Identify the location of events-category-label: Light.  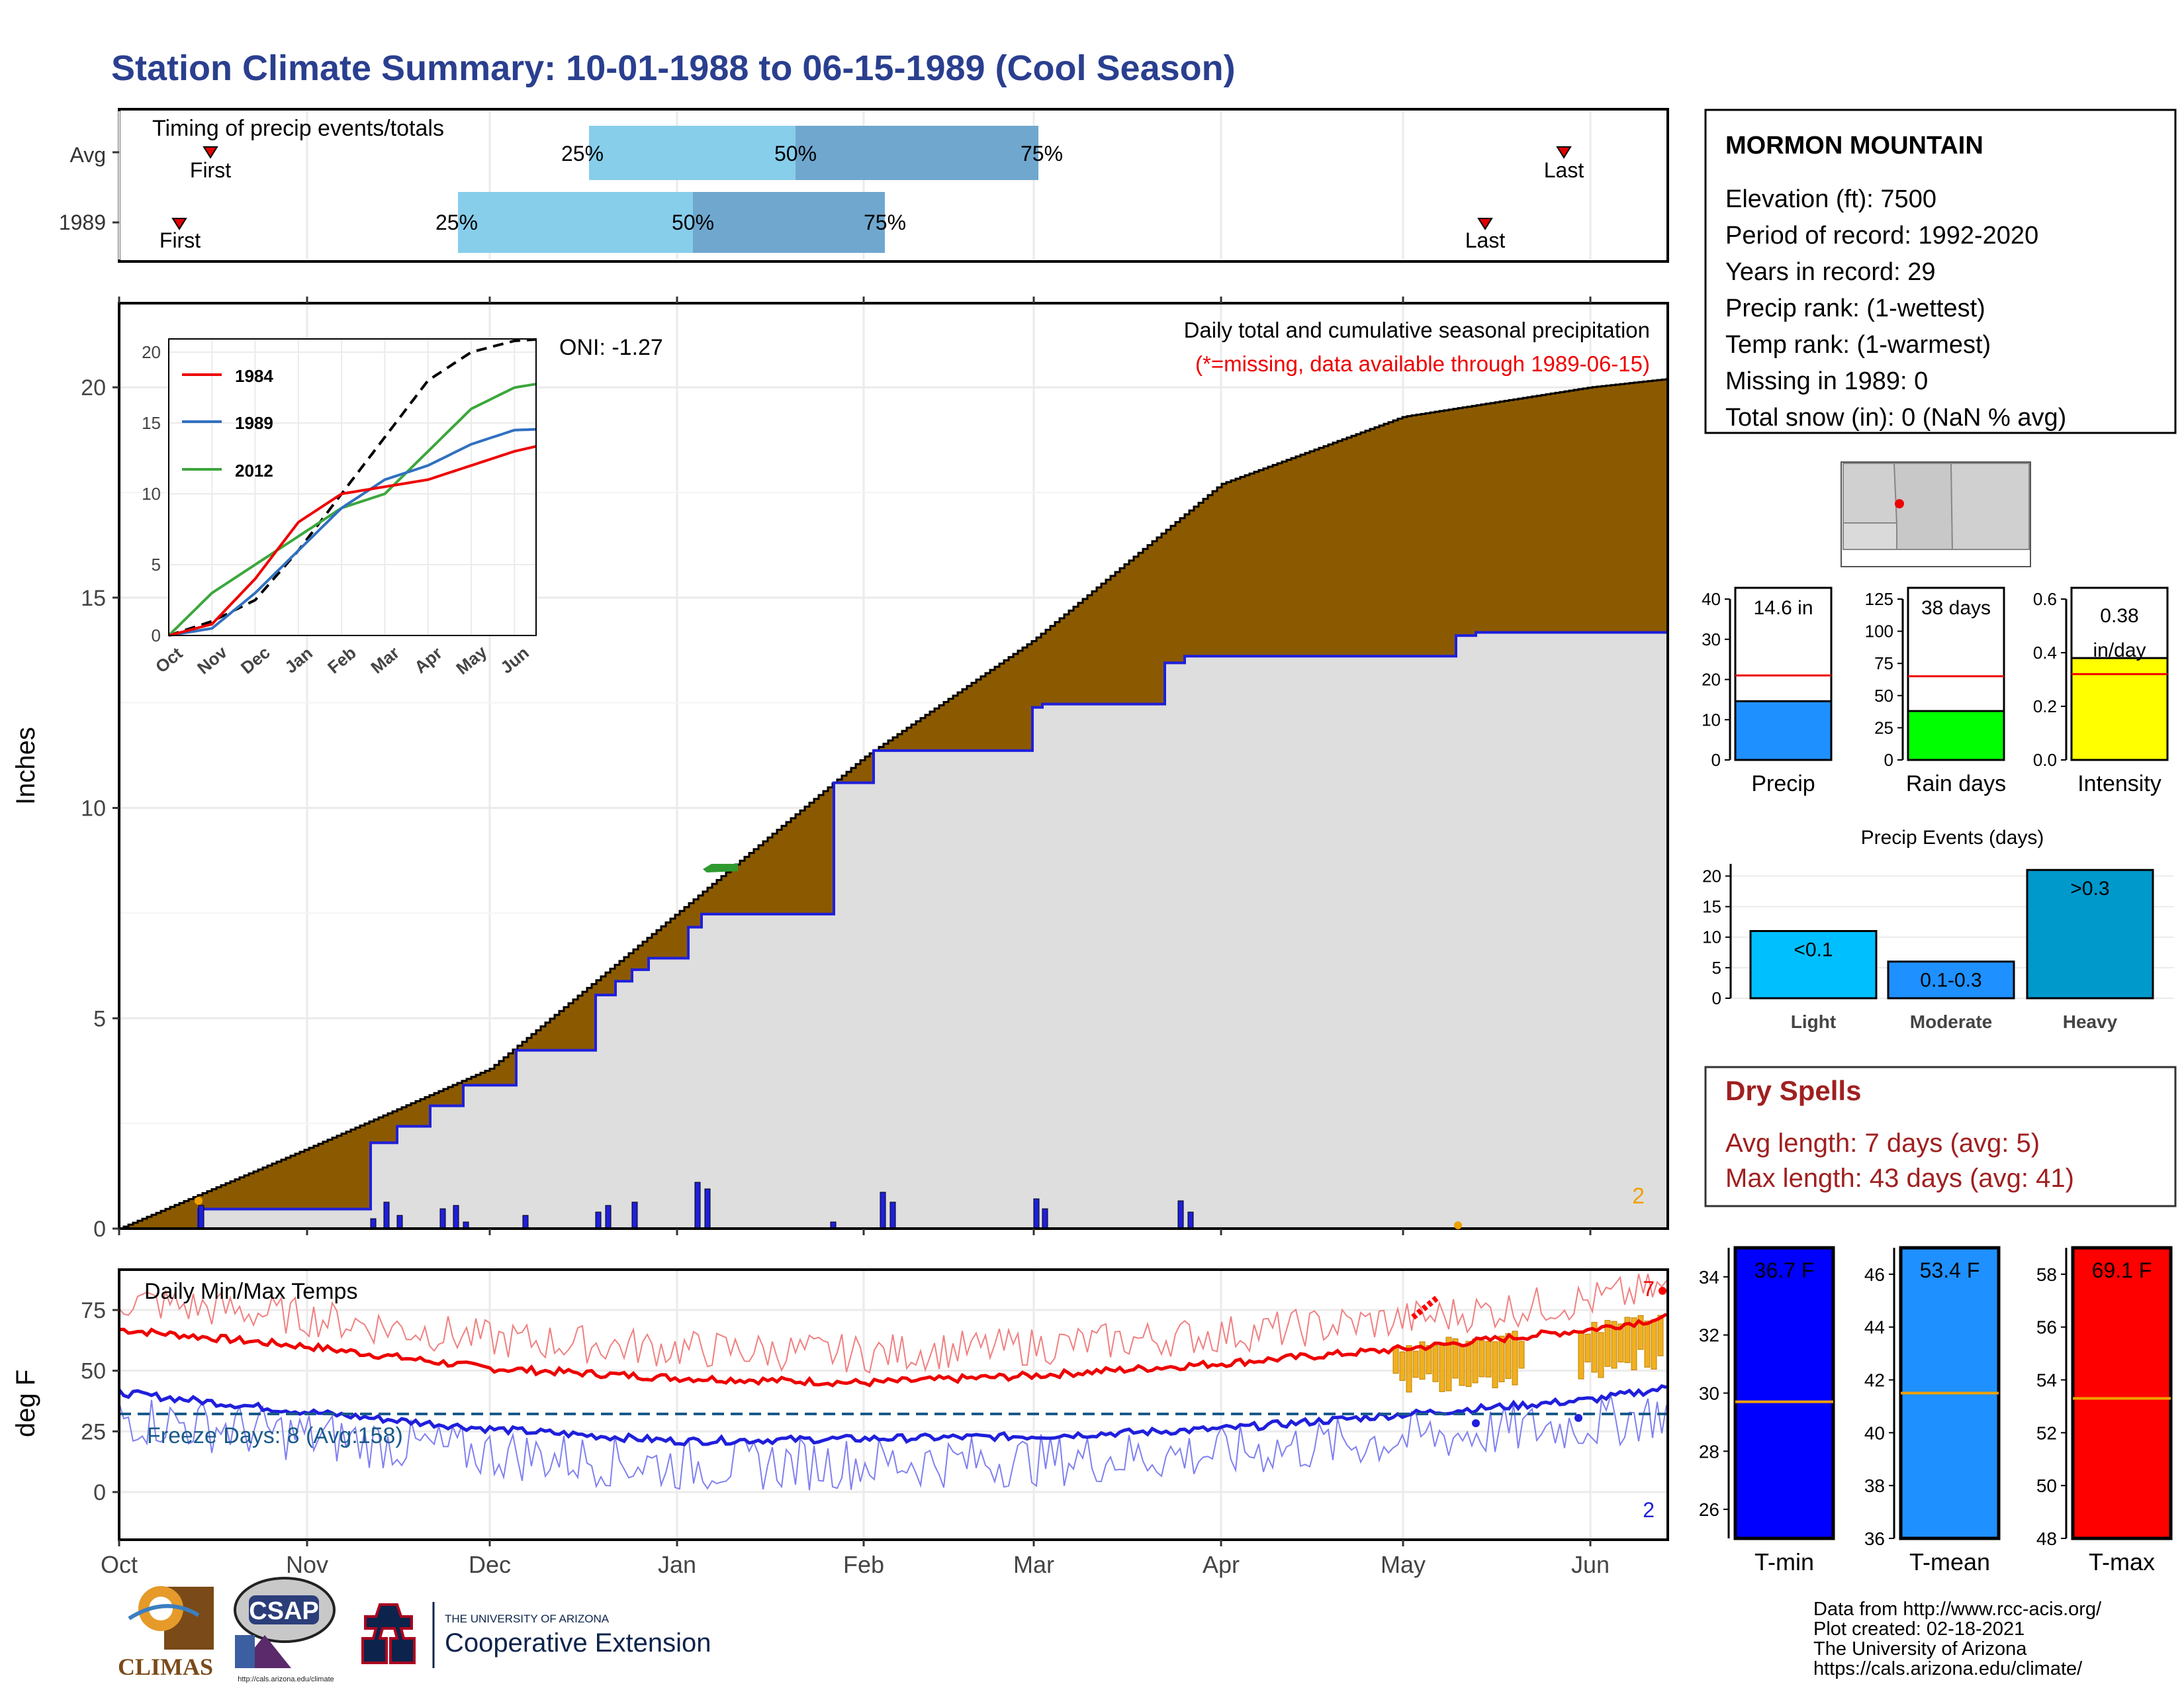
(1814, 1021).